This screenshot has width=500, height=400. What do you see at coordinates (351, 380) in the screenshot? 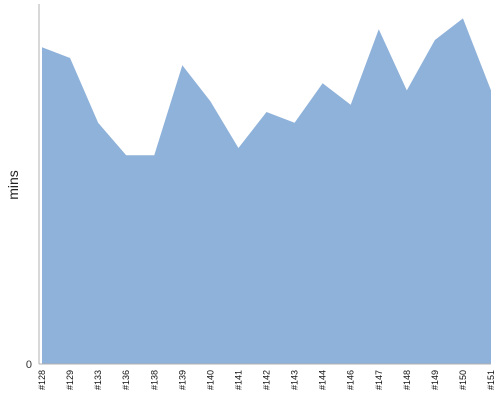
I see `x-tick-label: #146` at bounding box center [351, 380].